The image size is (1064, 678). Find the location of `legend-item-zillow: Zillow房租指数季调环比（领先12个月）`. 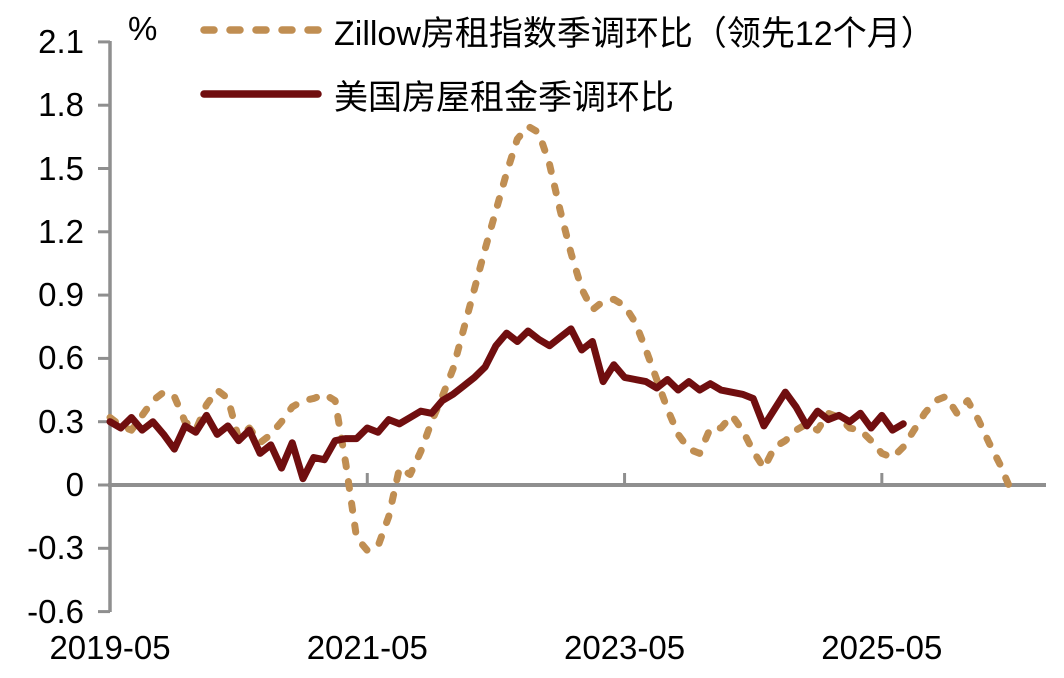

legend-item-zillow: Zillow房租指数季调环比（领先12个月） is located at coordinates (566, 32).